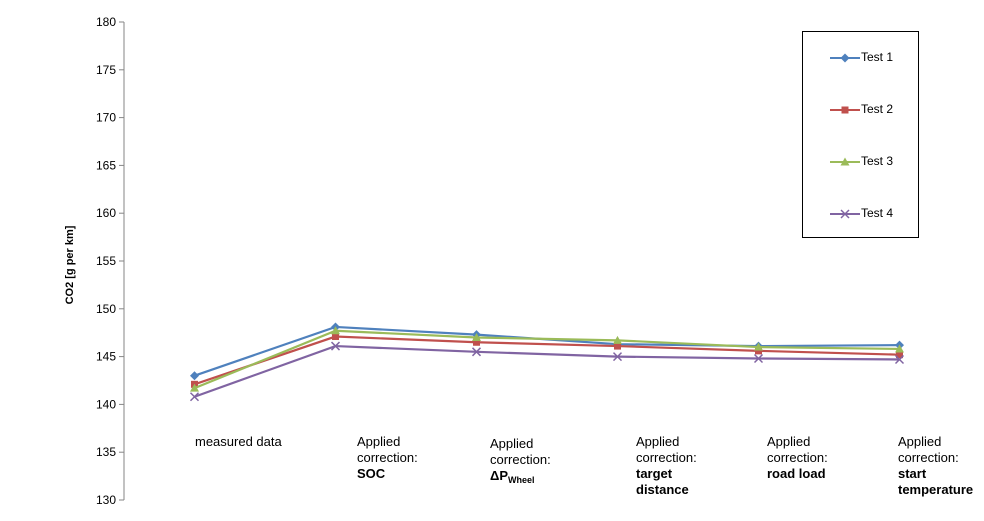  I want to click on y-tick-label: 140, so click(106, 404).